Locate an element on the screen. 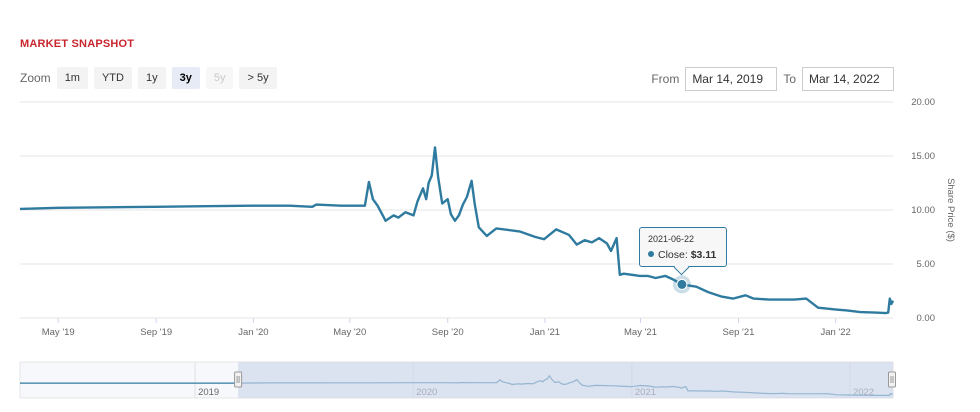 The width and height of the screenshot is (980, 412). date-range: From Mar 14, 2019 To Mar 14, 2022 is located at coordinates (769, 79).